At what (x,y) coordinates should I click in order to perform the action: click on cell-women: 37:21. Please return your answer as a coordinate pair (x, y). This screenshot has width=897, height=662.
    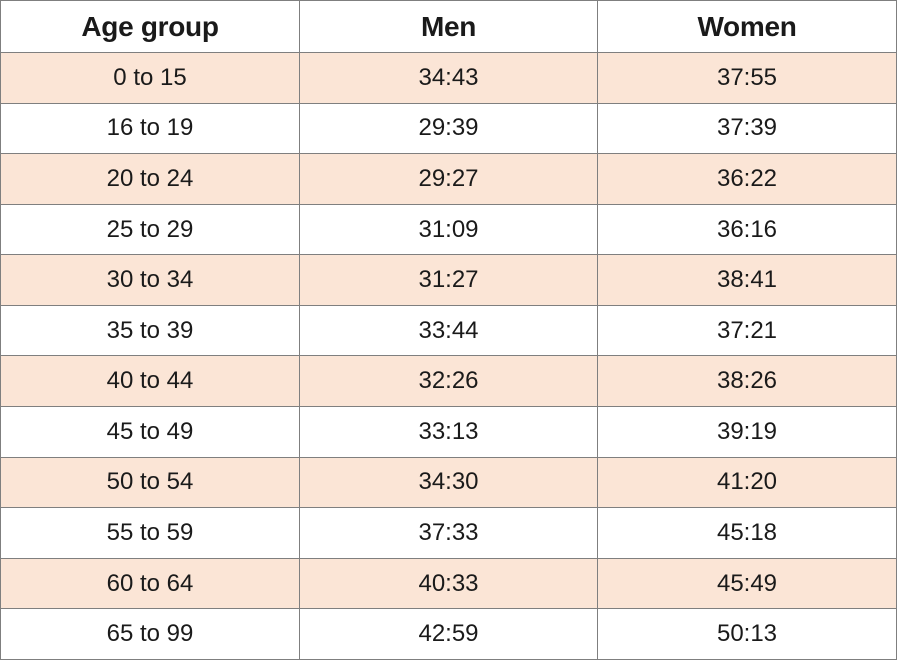
    Looking at the image, I should click on (747, 330).